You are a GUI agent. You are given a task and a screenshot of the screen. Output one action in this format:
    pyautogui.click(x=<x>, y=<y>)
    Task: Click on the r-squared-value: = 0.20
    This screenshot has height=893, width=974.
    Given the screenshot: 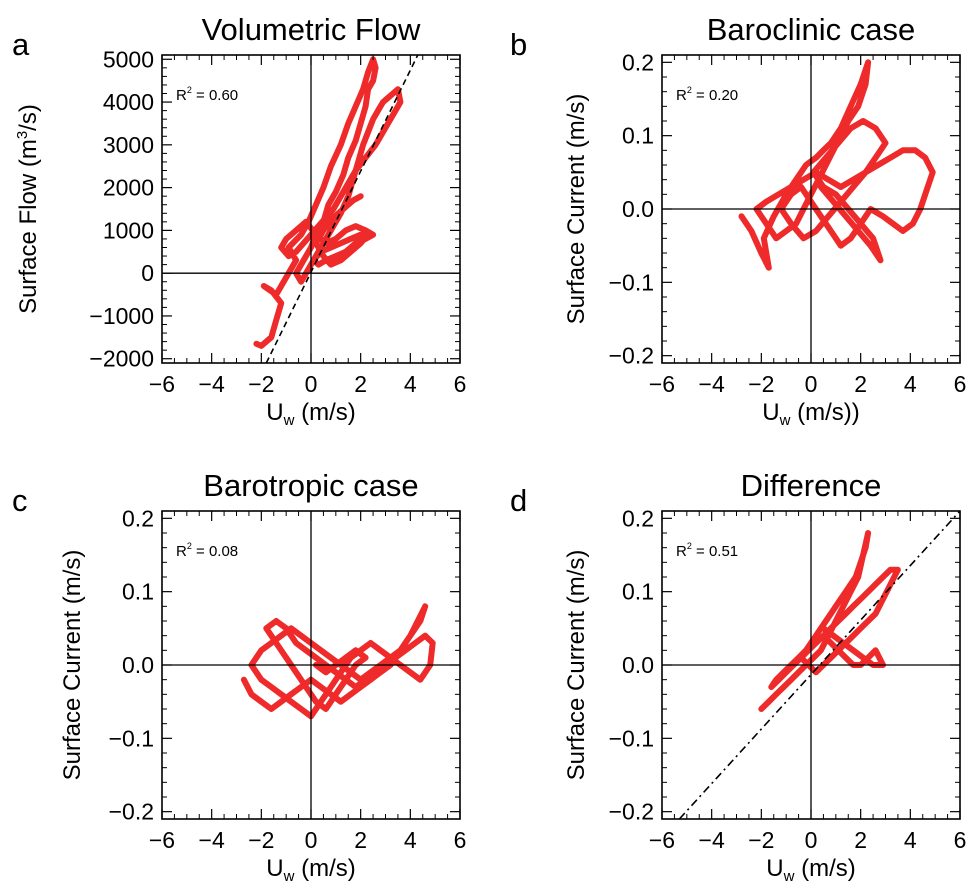 What is the action you would take?
    pyautogui.click(x=715, y=95)
    